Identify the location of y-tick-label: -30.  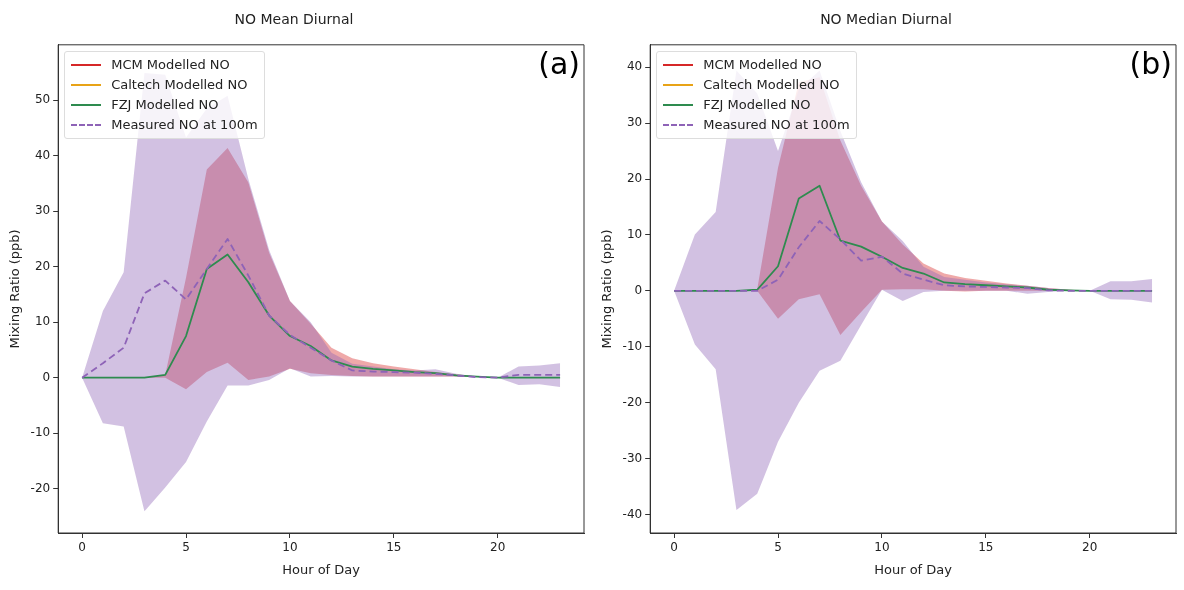
(632, 457).